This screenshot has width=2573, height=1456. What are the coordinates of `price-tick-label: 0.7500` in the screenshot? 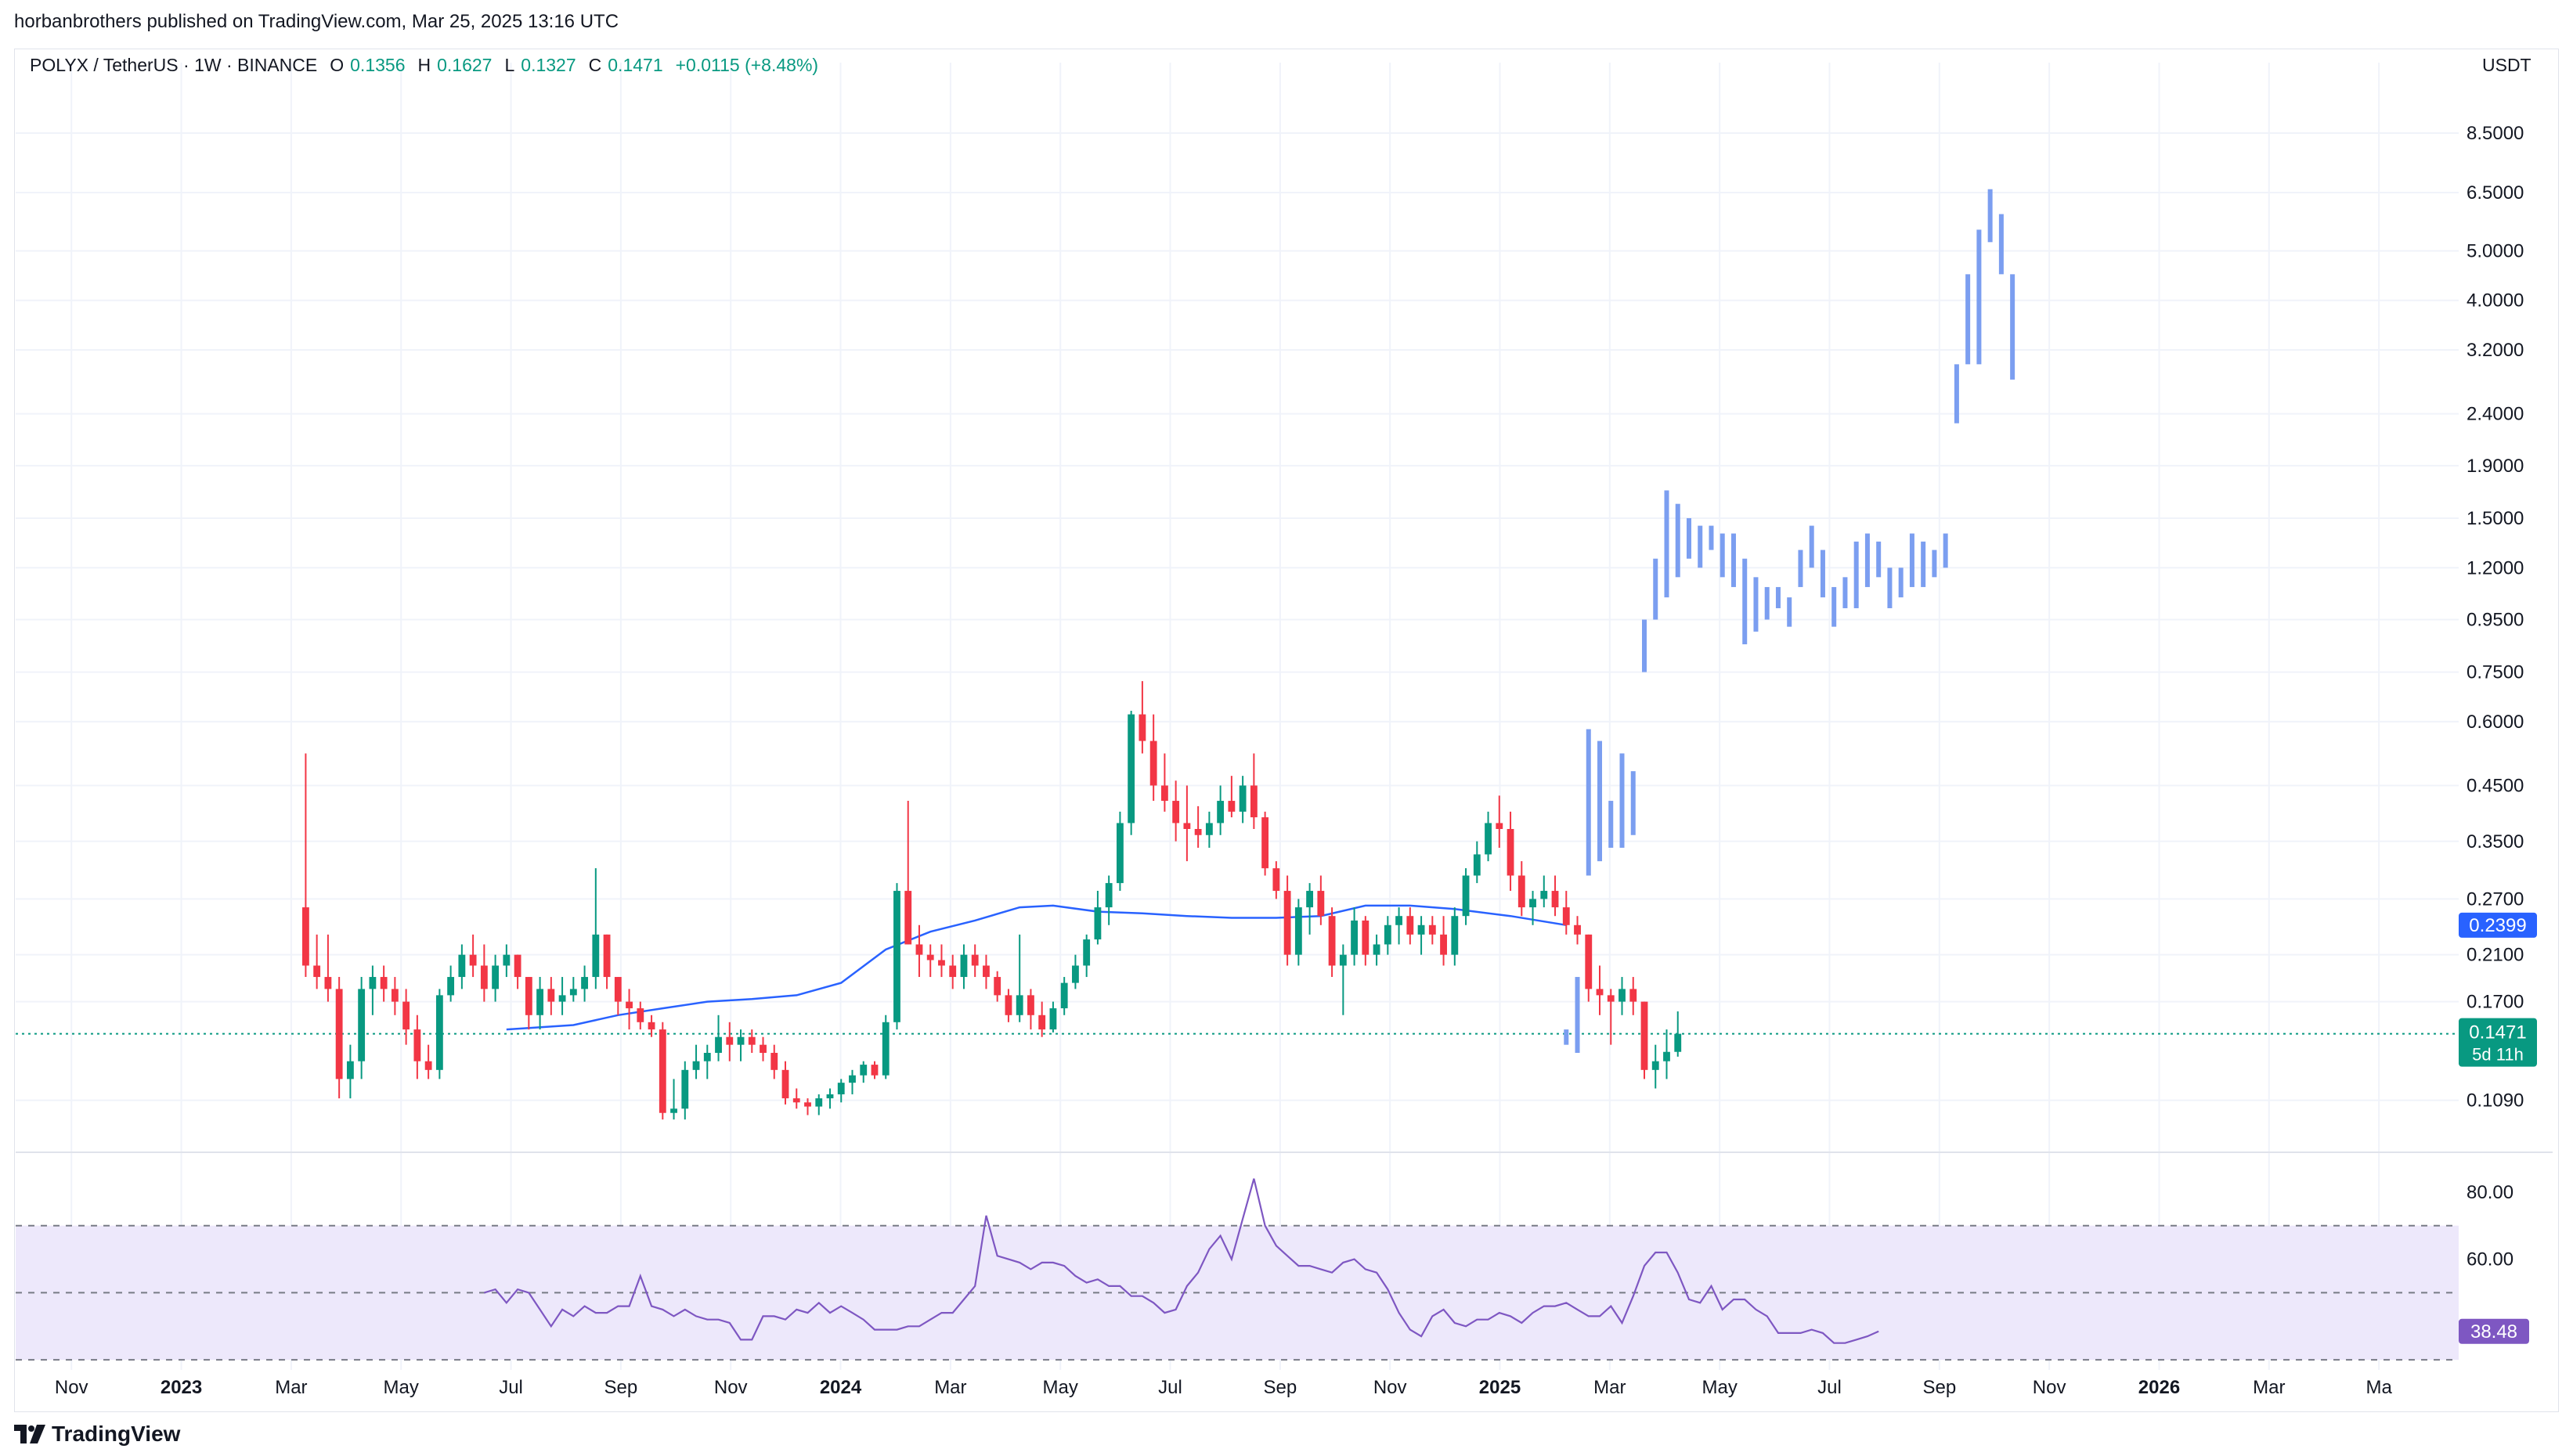 It's located at (2495, 672).